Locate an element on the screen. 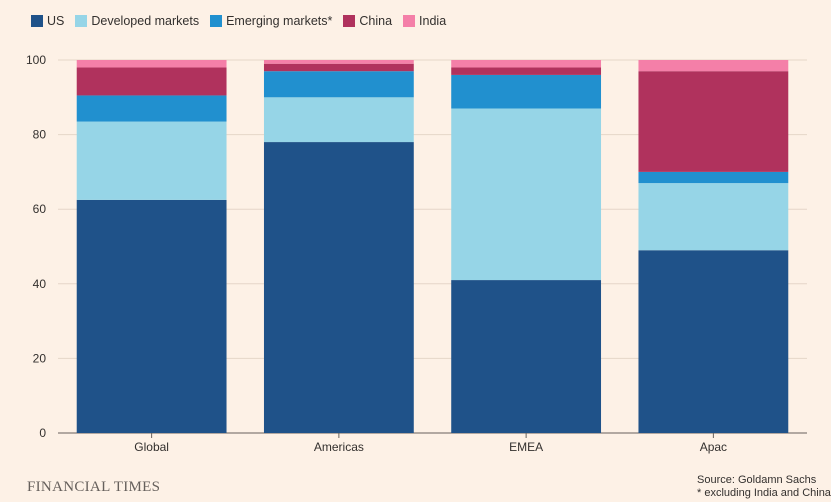  x-tick-label: EMEA is located at coordinates (526, 447).